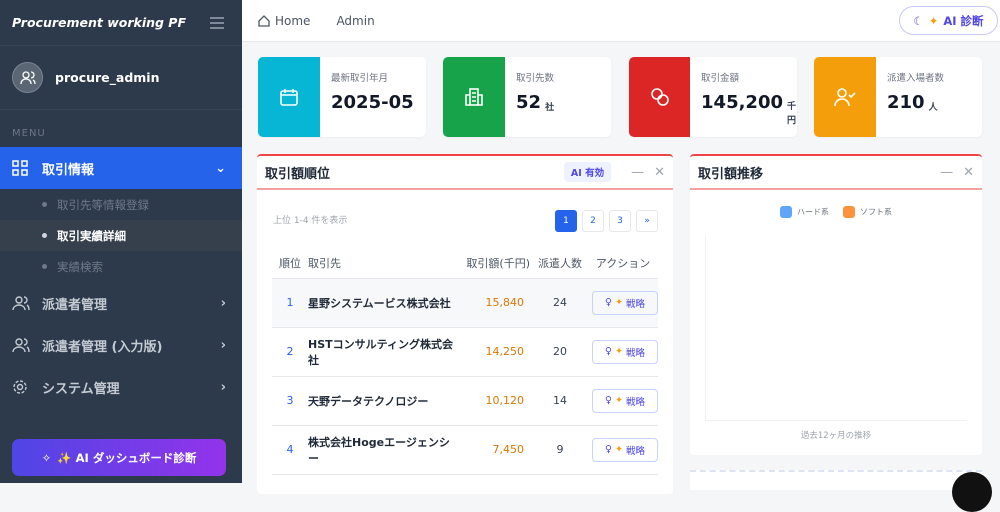 The width and height of the screenshot is (1000, 512). I want to click on rank: 2, so click(290, 352).